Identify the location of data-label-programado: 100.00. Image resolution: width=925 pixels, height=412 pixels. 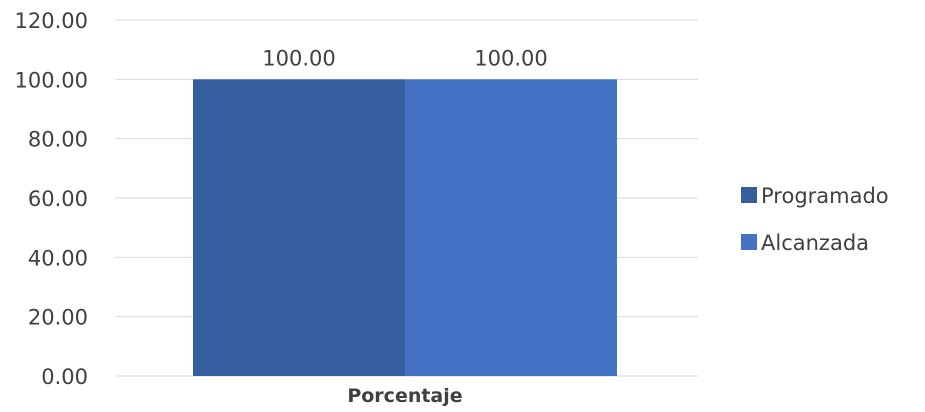
(298, 58).